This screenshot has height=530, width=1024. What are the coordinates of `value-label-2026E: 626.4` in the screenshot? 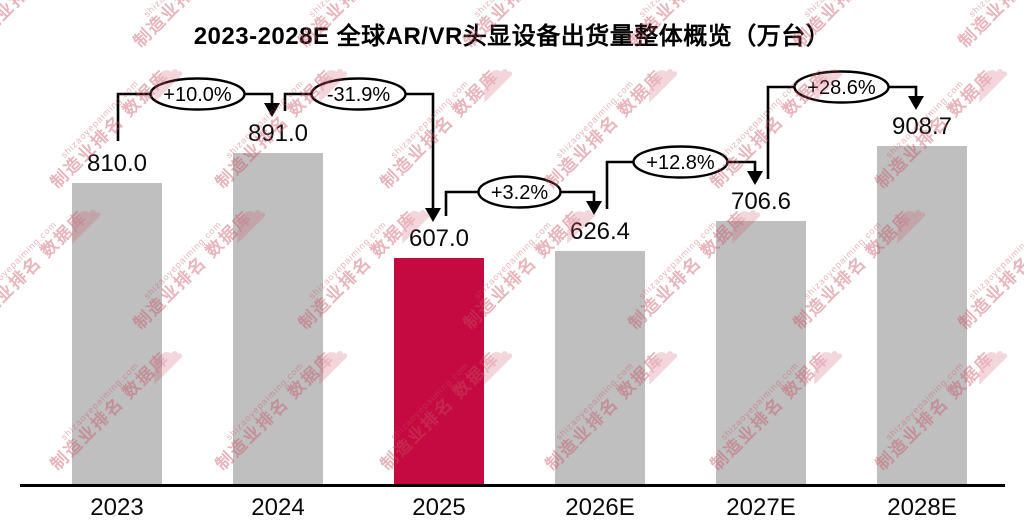 It's located at (600, 231).